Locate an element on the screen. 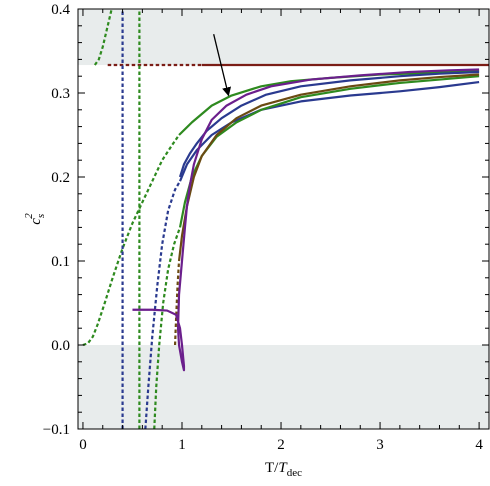 The width and height of the screenshot is (490, 486). y-tick-label: 0.0 is located at coordinates (60, 346).